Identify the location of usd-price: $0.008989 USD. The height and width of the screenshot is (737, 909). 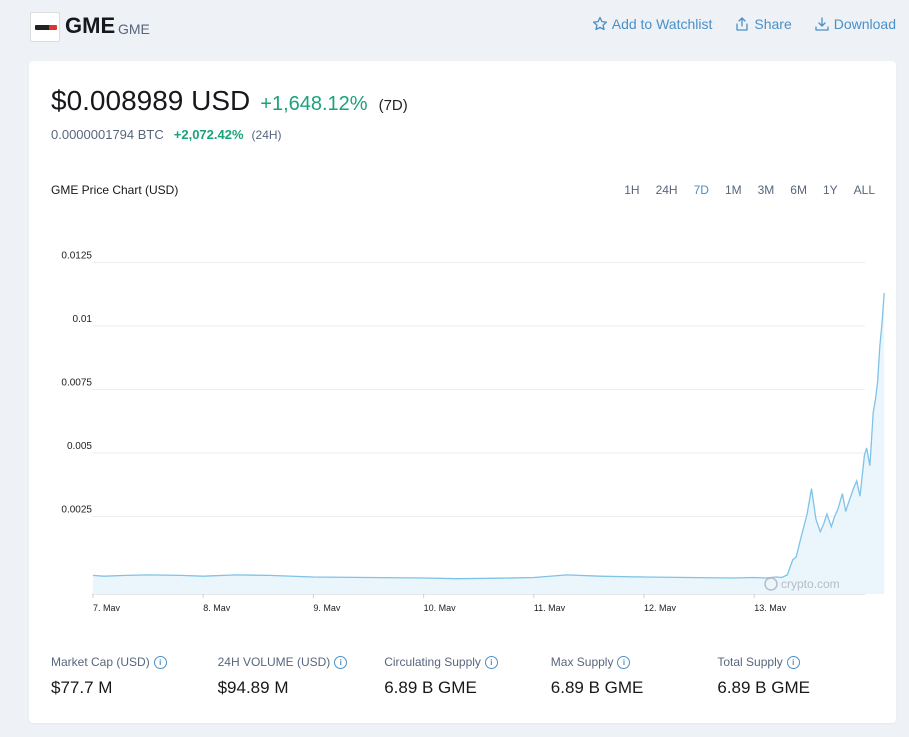
(151, 100).